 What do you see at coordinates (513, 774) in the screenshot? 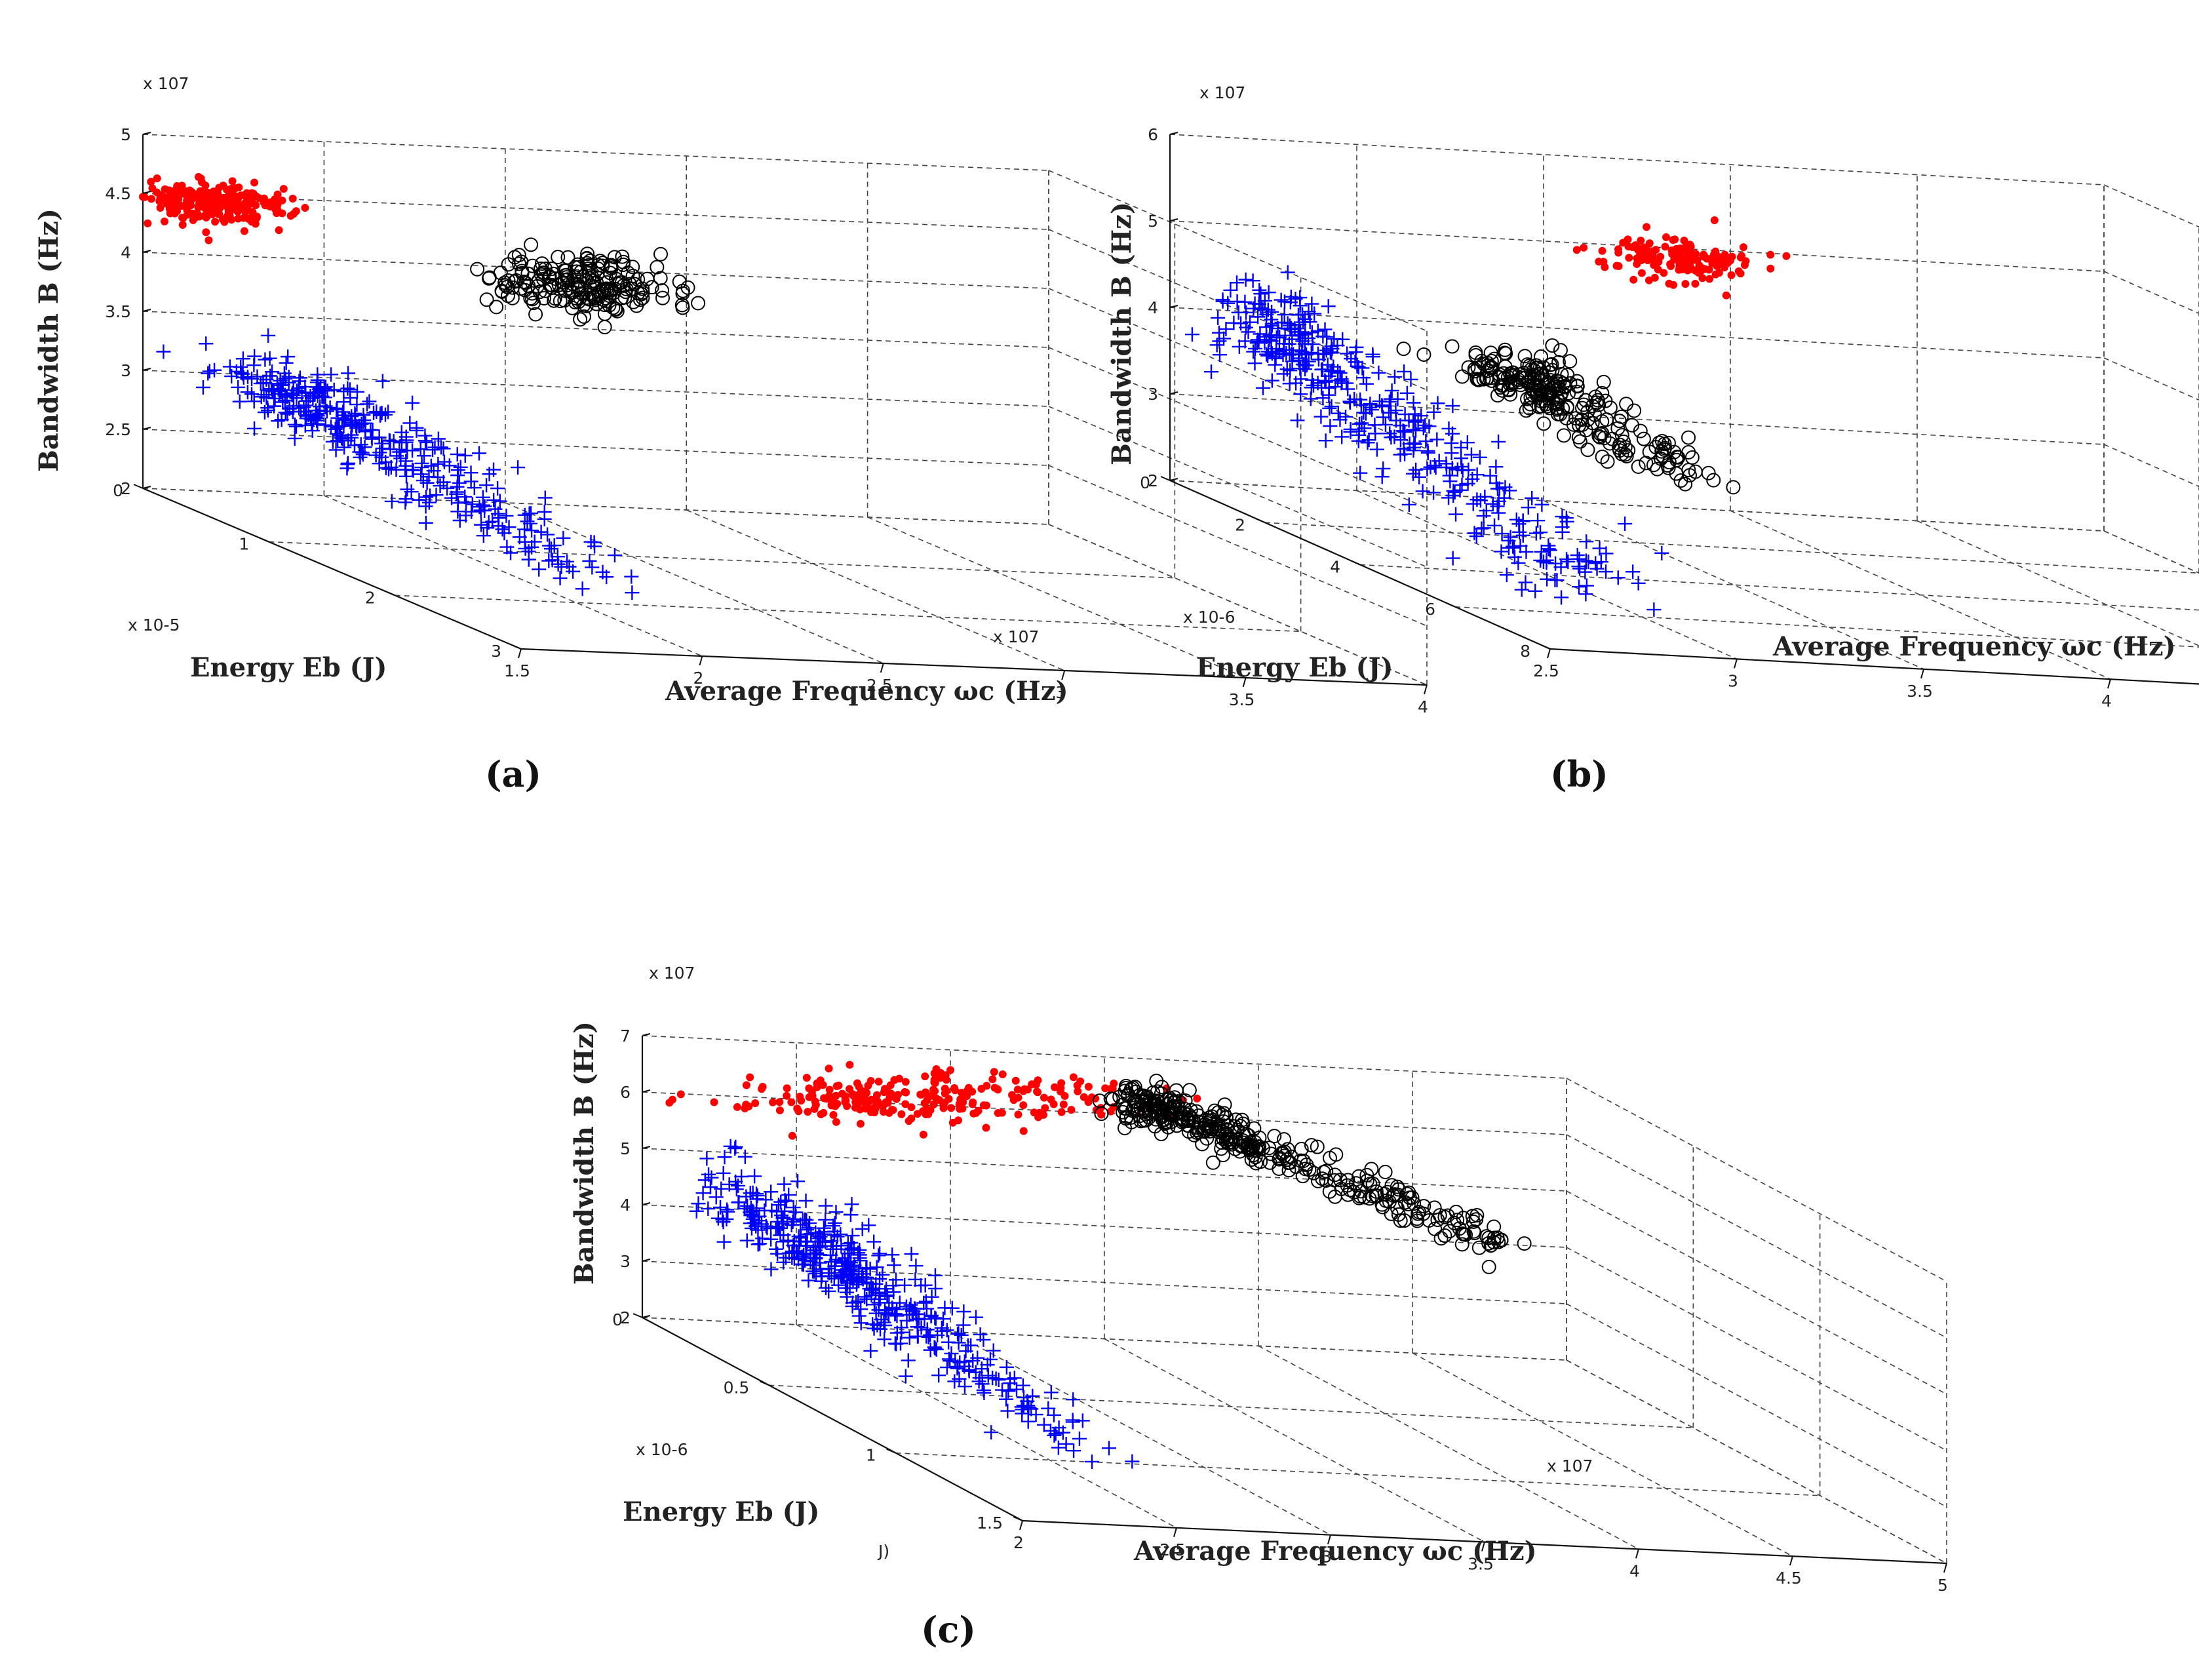
I see `panel-a-label: (a)` at bounding box center [513, 774].